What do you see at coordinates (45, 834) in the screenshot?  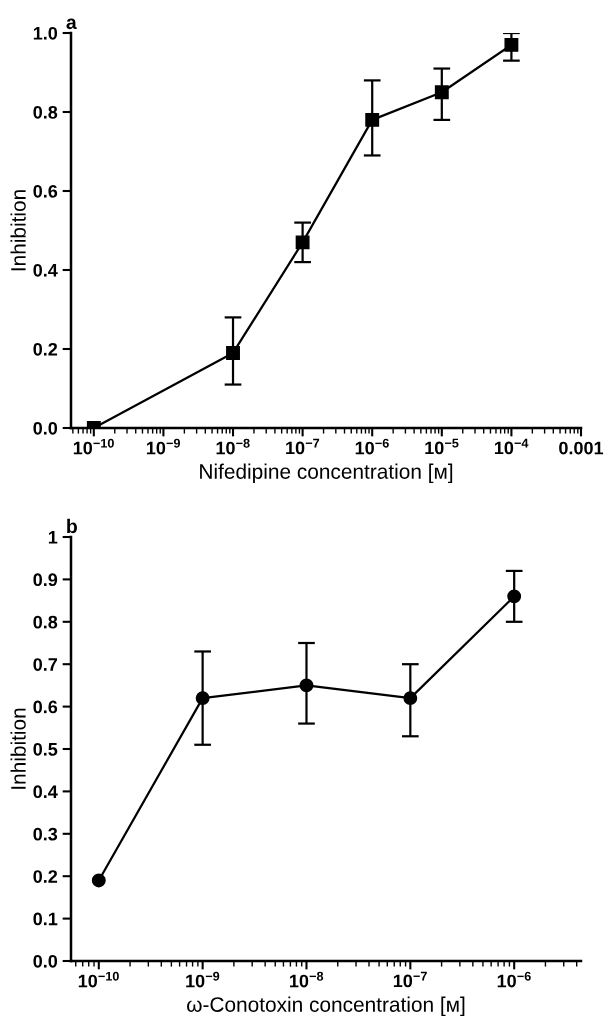 I see `y-tick-label: 0.3` at bounding box center [45, 834].